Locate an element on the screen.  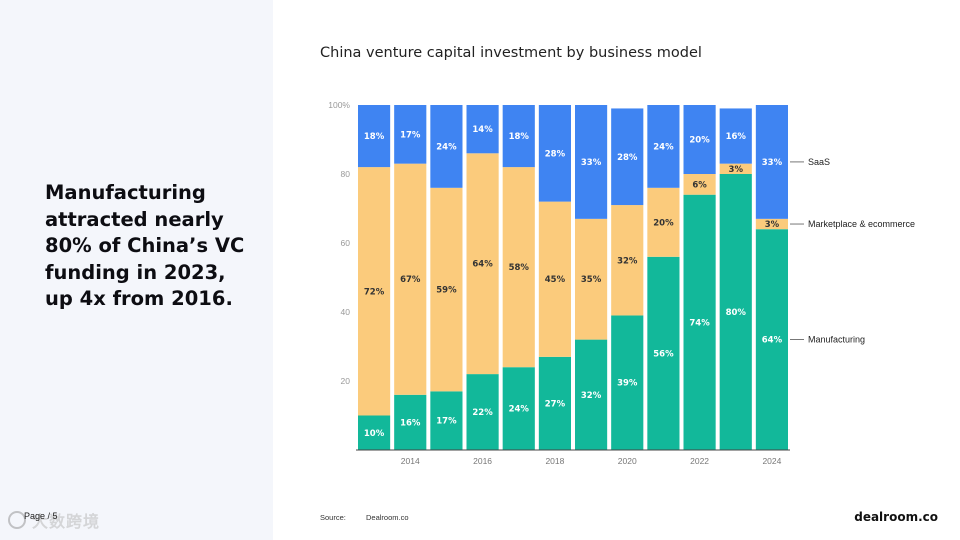
data-label-manufacturing: 56% is located at coordinates (663, 354).